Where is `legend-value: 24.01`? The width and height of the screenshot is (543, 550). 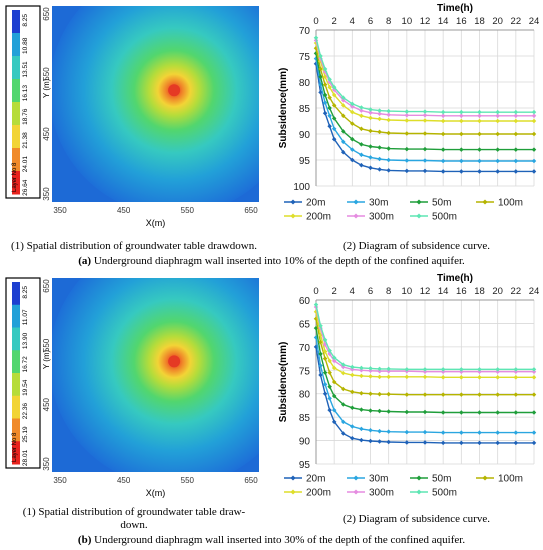
legend-value: 24.01 is located at coordinates (25, 164).